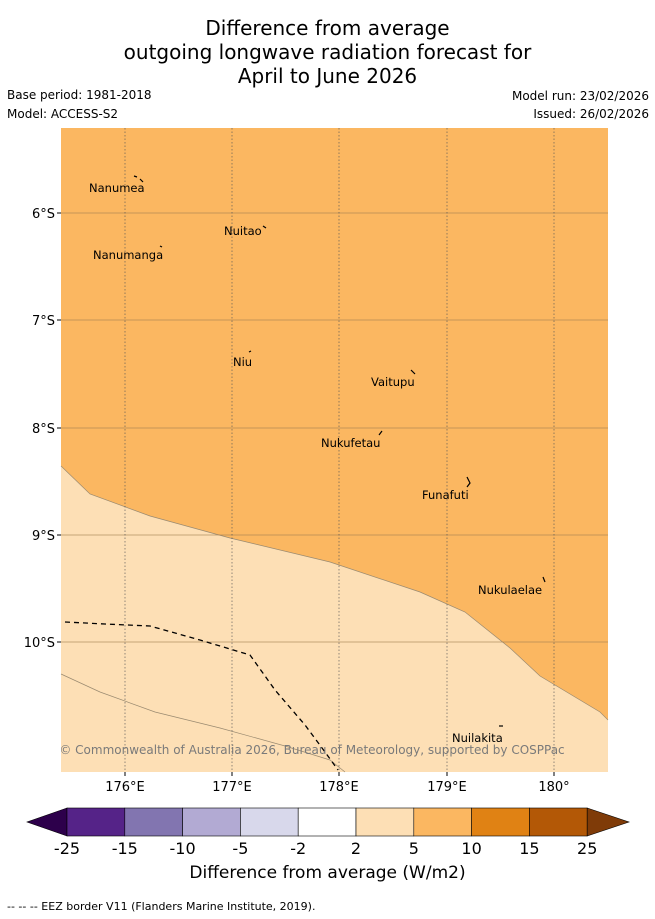  I want to click on lat-label-9s: 9°S, so click(43, 536).